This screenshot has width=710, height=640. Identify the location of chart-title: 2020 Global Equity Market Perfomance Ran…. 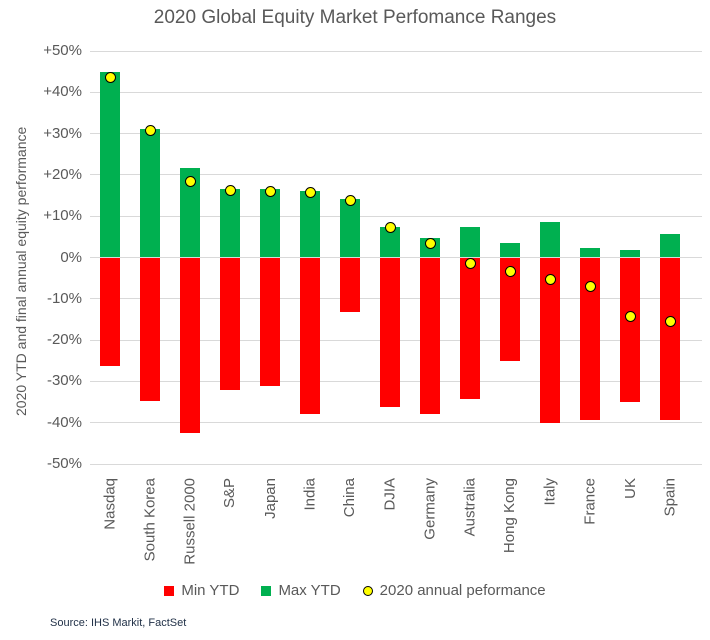
(355, 17).